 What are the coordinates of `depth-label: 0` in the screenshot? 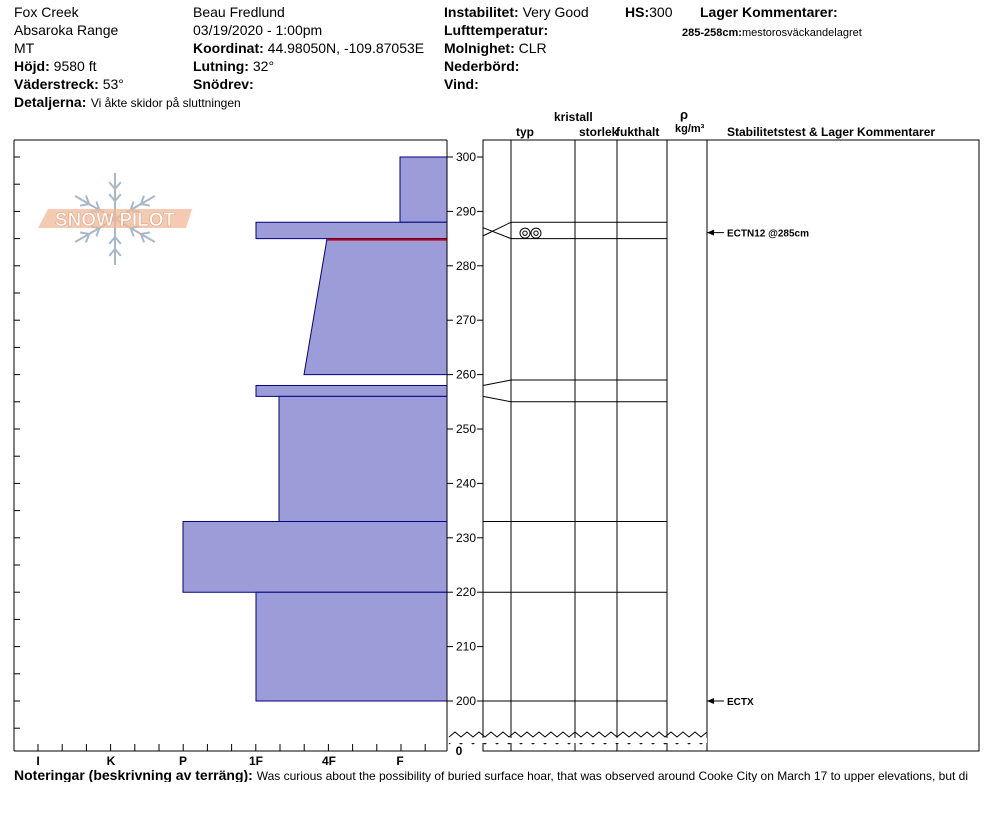 It's located at (459, 751).